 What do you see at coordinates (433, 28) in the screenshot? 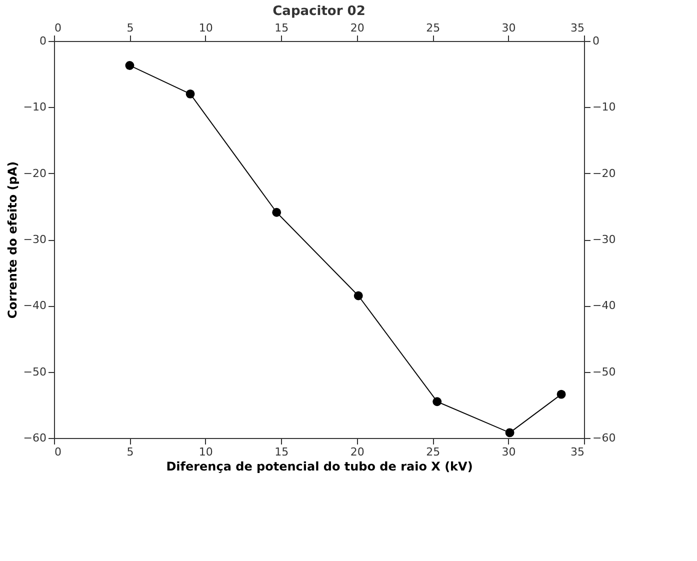
I see `x2-tick-label: 25` at bounding box center [433, 28].